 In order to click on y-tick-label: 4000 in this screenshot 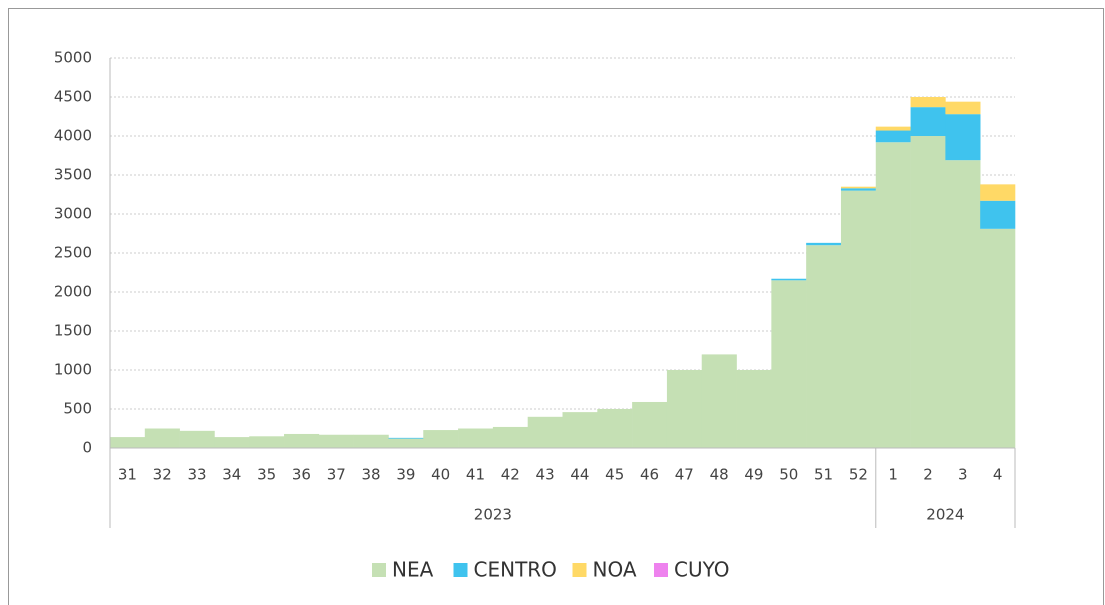, I will do `click(73, 136)`.